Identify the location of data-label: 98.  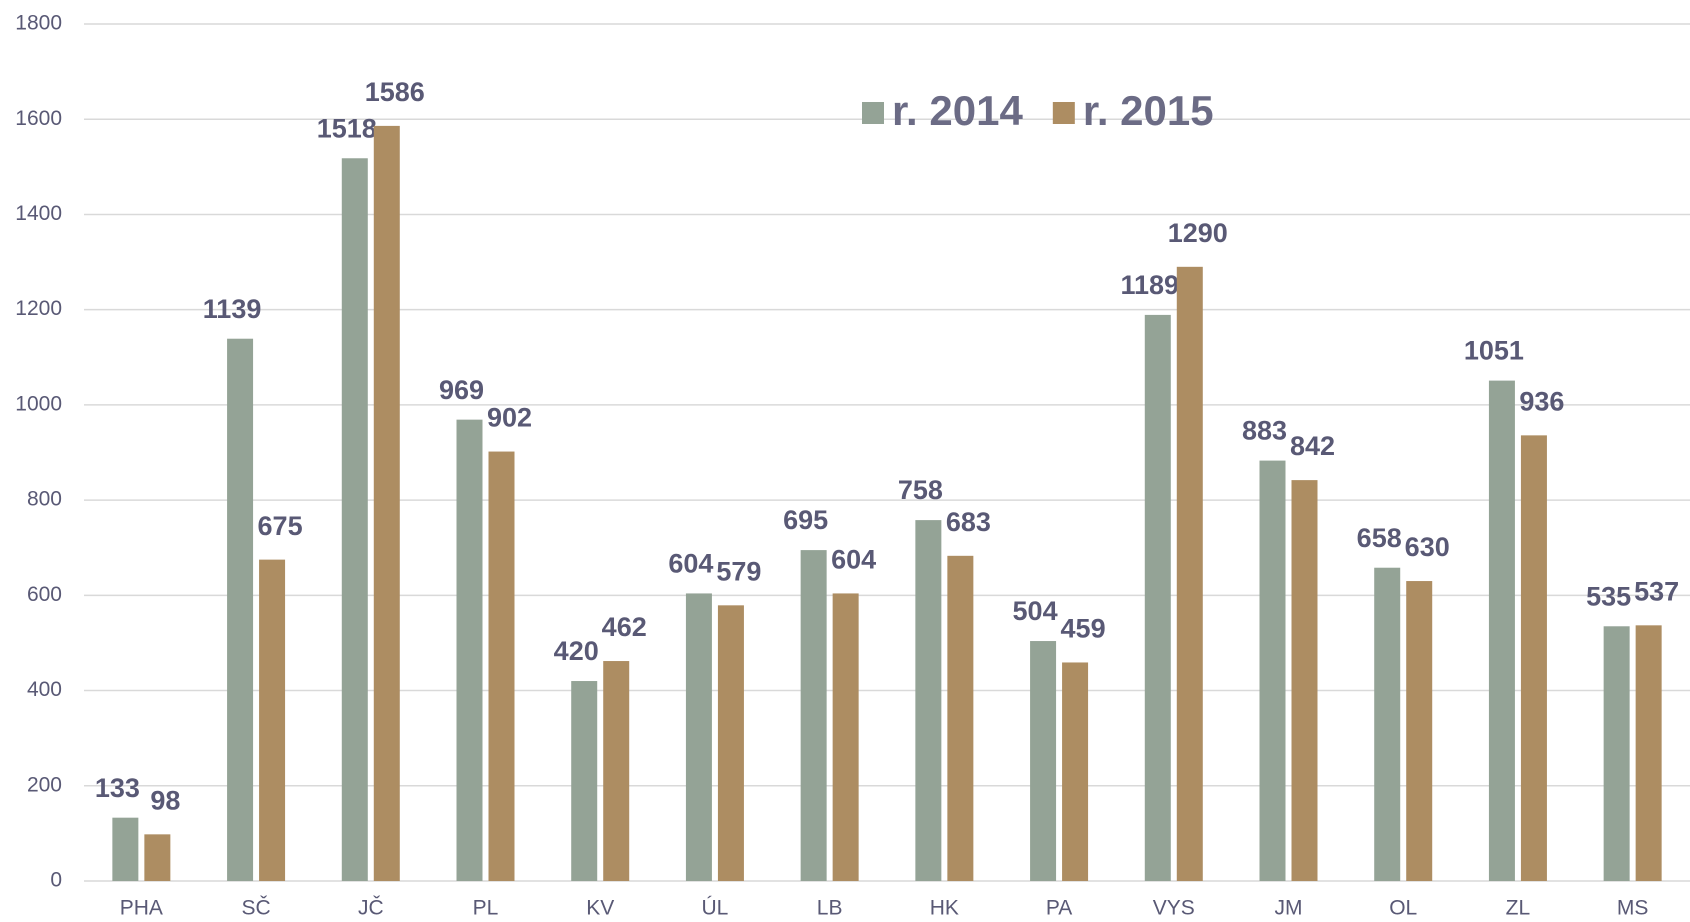
(165, 800).